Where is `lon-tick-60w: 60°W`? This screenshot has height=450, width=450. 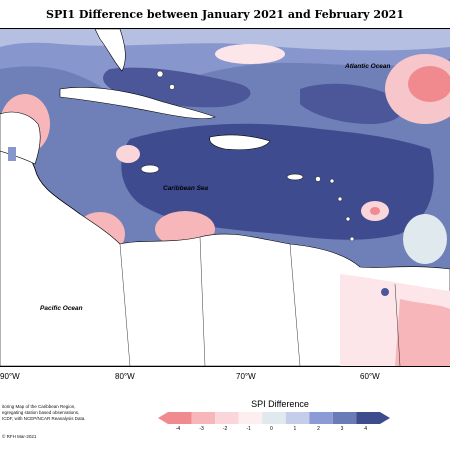
lon-tick-60w: 60°W is located at coordinates (370, 376).